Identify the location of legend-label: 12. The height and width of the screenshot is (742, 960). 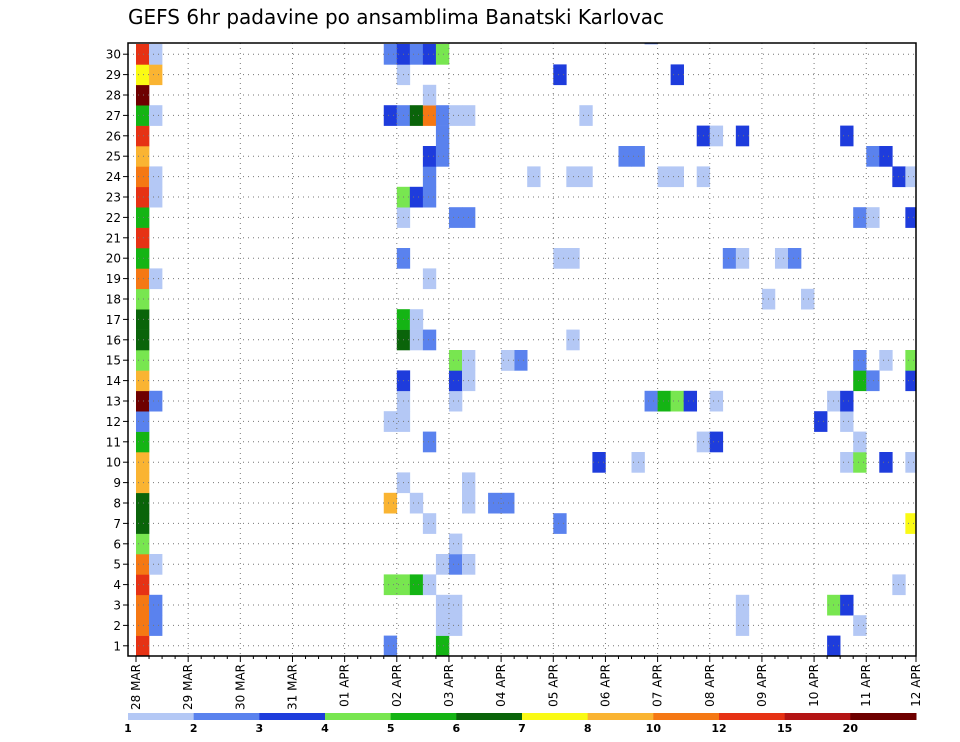
(718, 728).